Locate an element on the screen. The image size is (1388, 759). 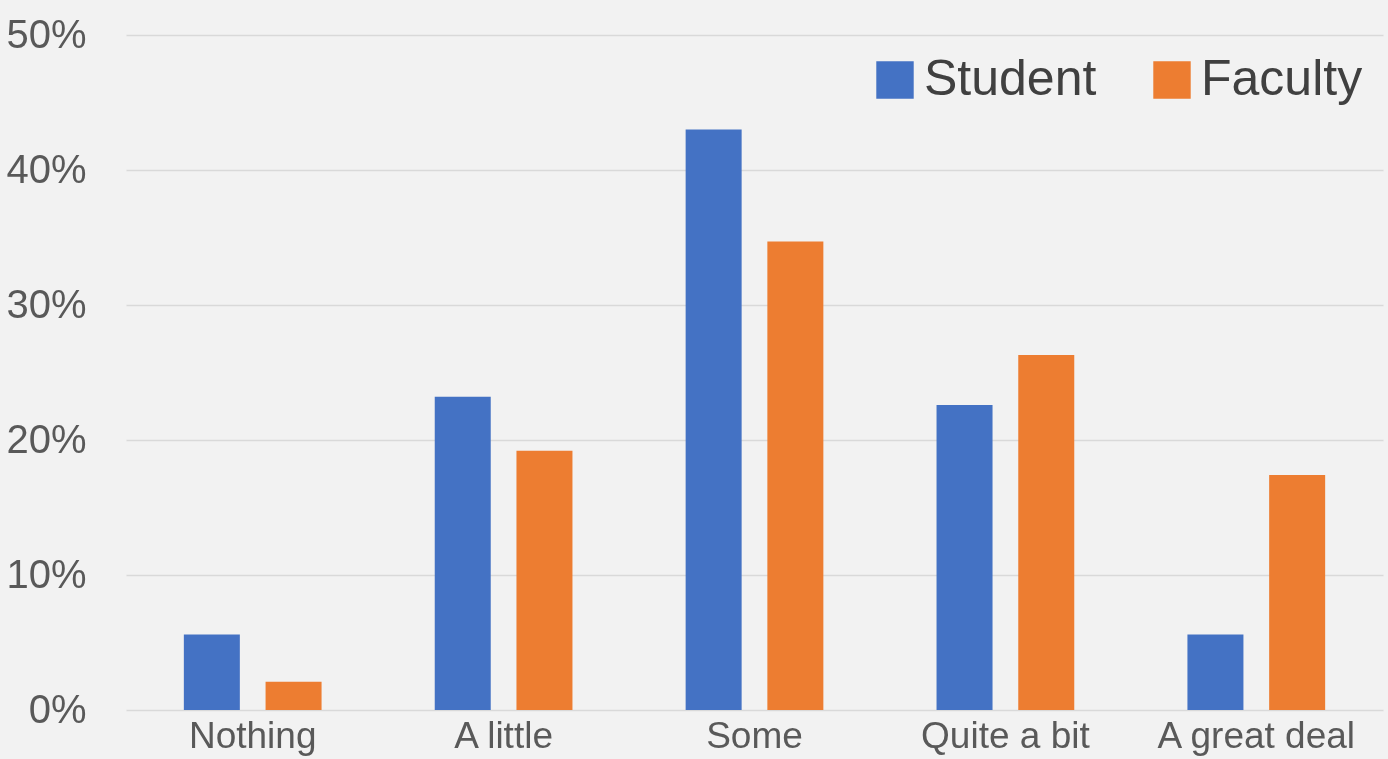
legend-label: Faculty is located at coordinates (1282, 78).